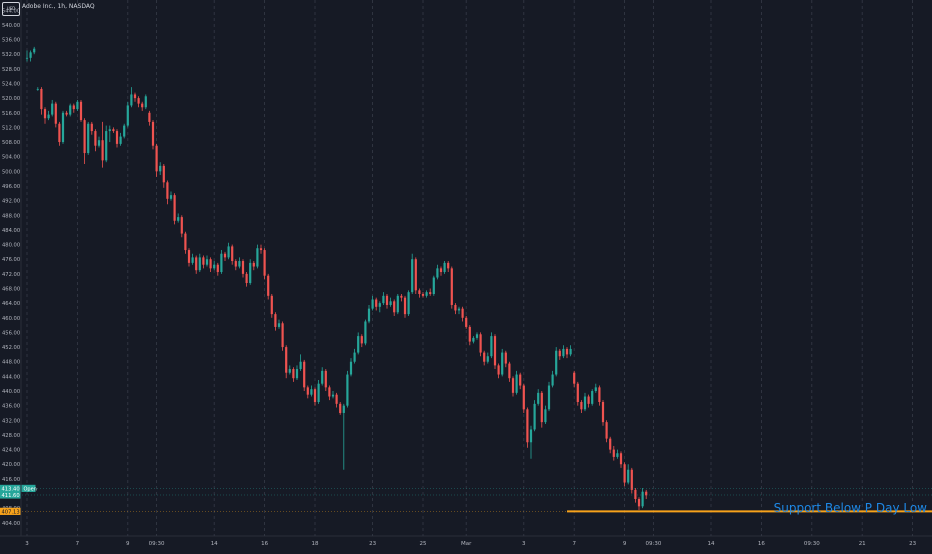  Describe the element at coordinates (574, 544) in the screenshot. I see `time-axis-label: 7` at that location.